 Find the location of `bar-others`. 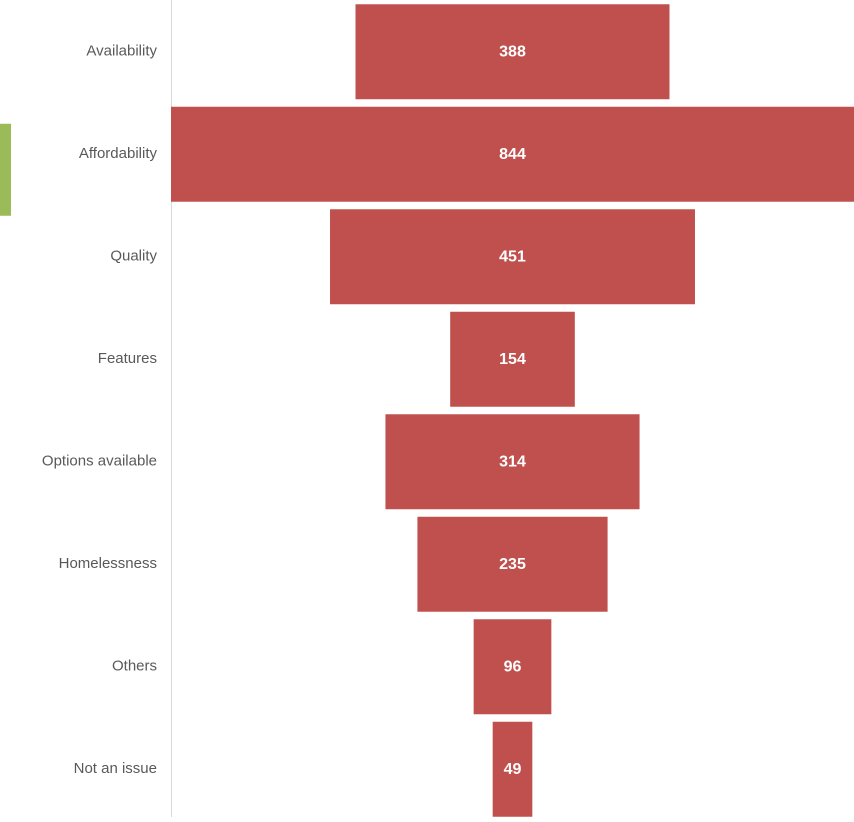

bar-others is located at coordinates (512, 667).